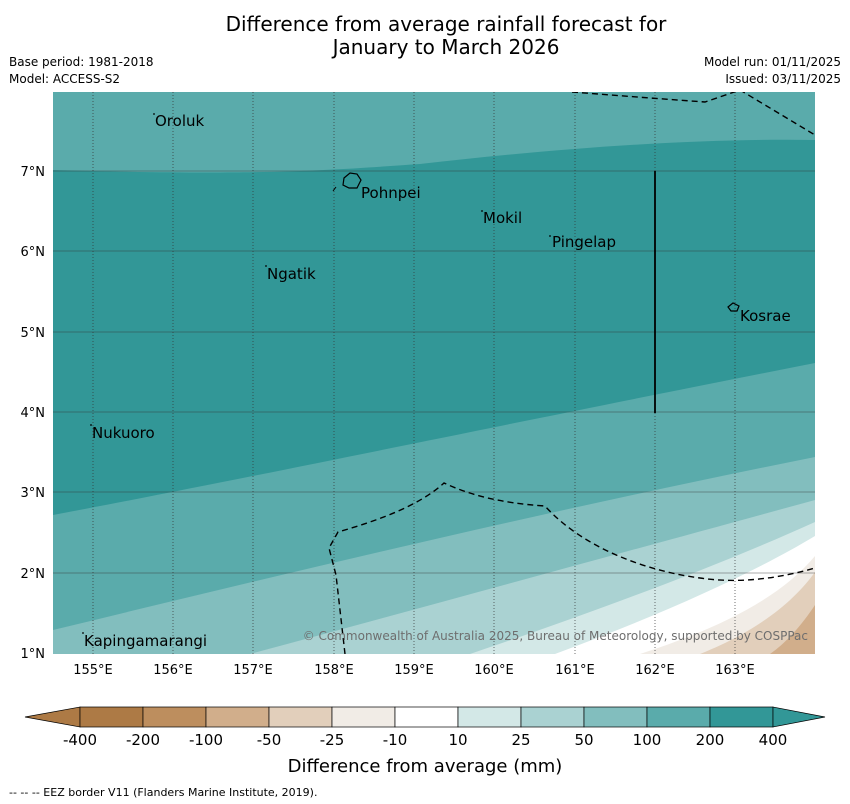  Describe the element at coordinates (145, 641) in the screenshot. I see `place-kapingamarangi: Kapingamarangi` at that location.